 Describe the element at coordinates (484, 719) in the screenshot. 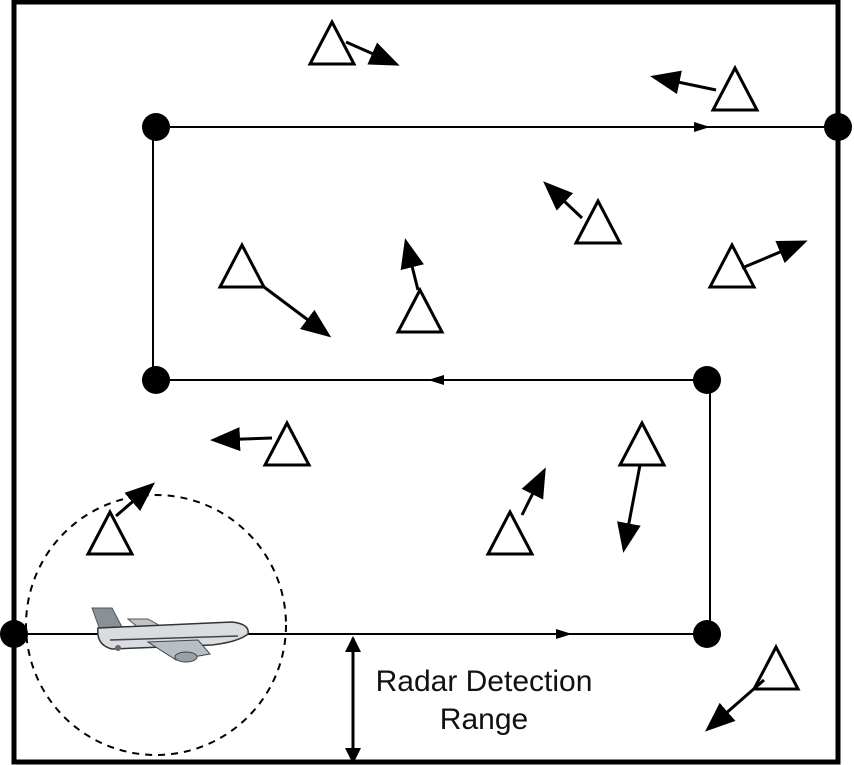

I see `radar-range-label-line2: Range` at that location.